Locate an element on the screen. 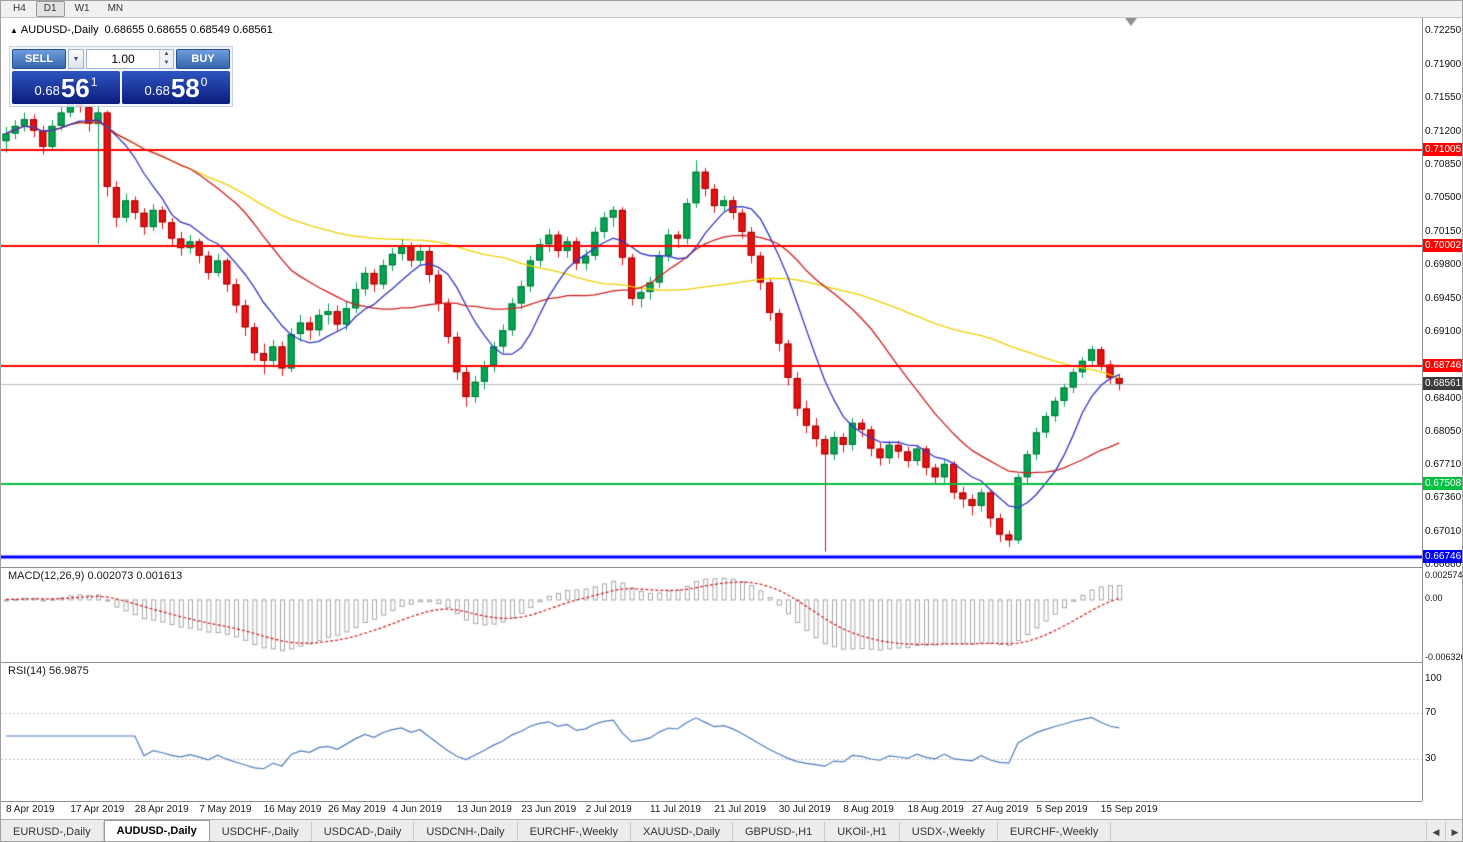 This screenshot has height=842, width=1463. sell-price-display: 0.68 56 1 is located at coordinates (66, 87).